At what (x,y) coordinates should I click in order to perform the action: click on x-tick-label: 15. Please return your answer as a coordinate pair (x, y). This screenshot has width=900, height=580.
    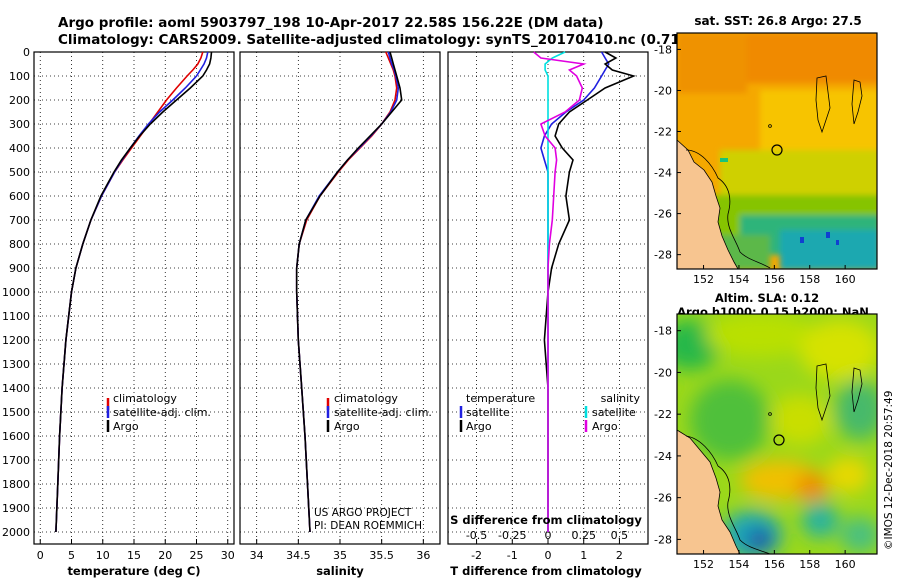
    Looking at the image, I should click on (134, 555).